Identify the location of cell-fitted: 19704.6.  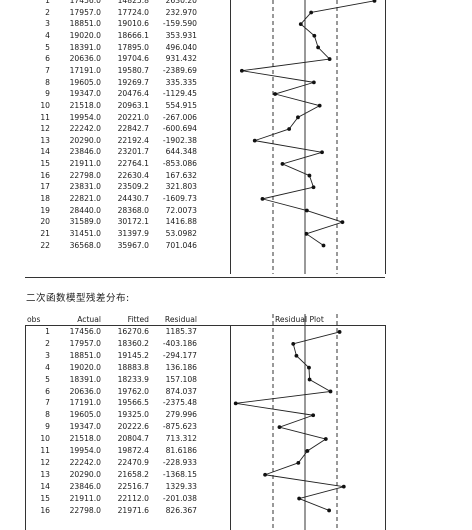
(133, 59).